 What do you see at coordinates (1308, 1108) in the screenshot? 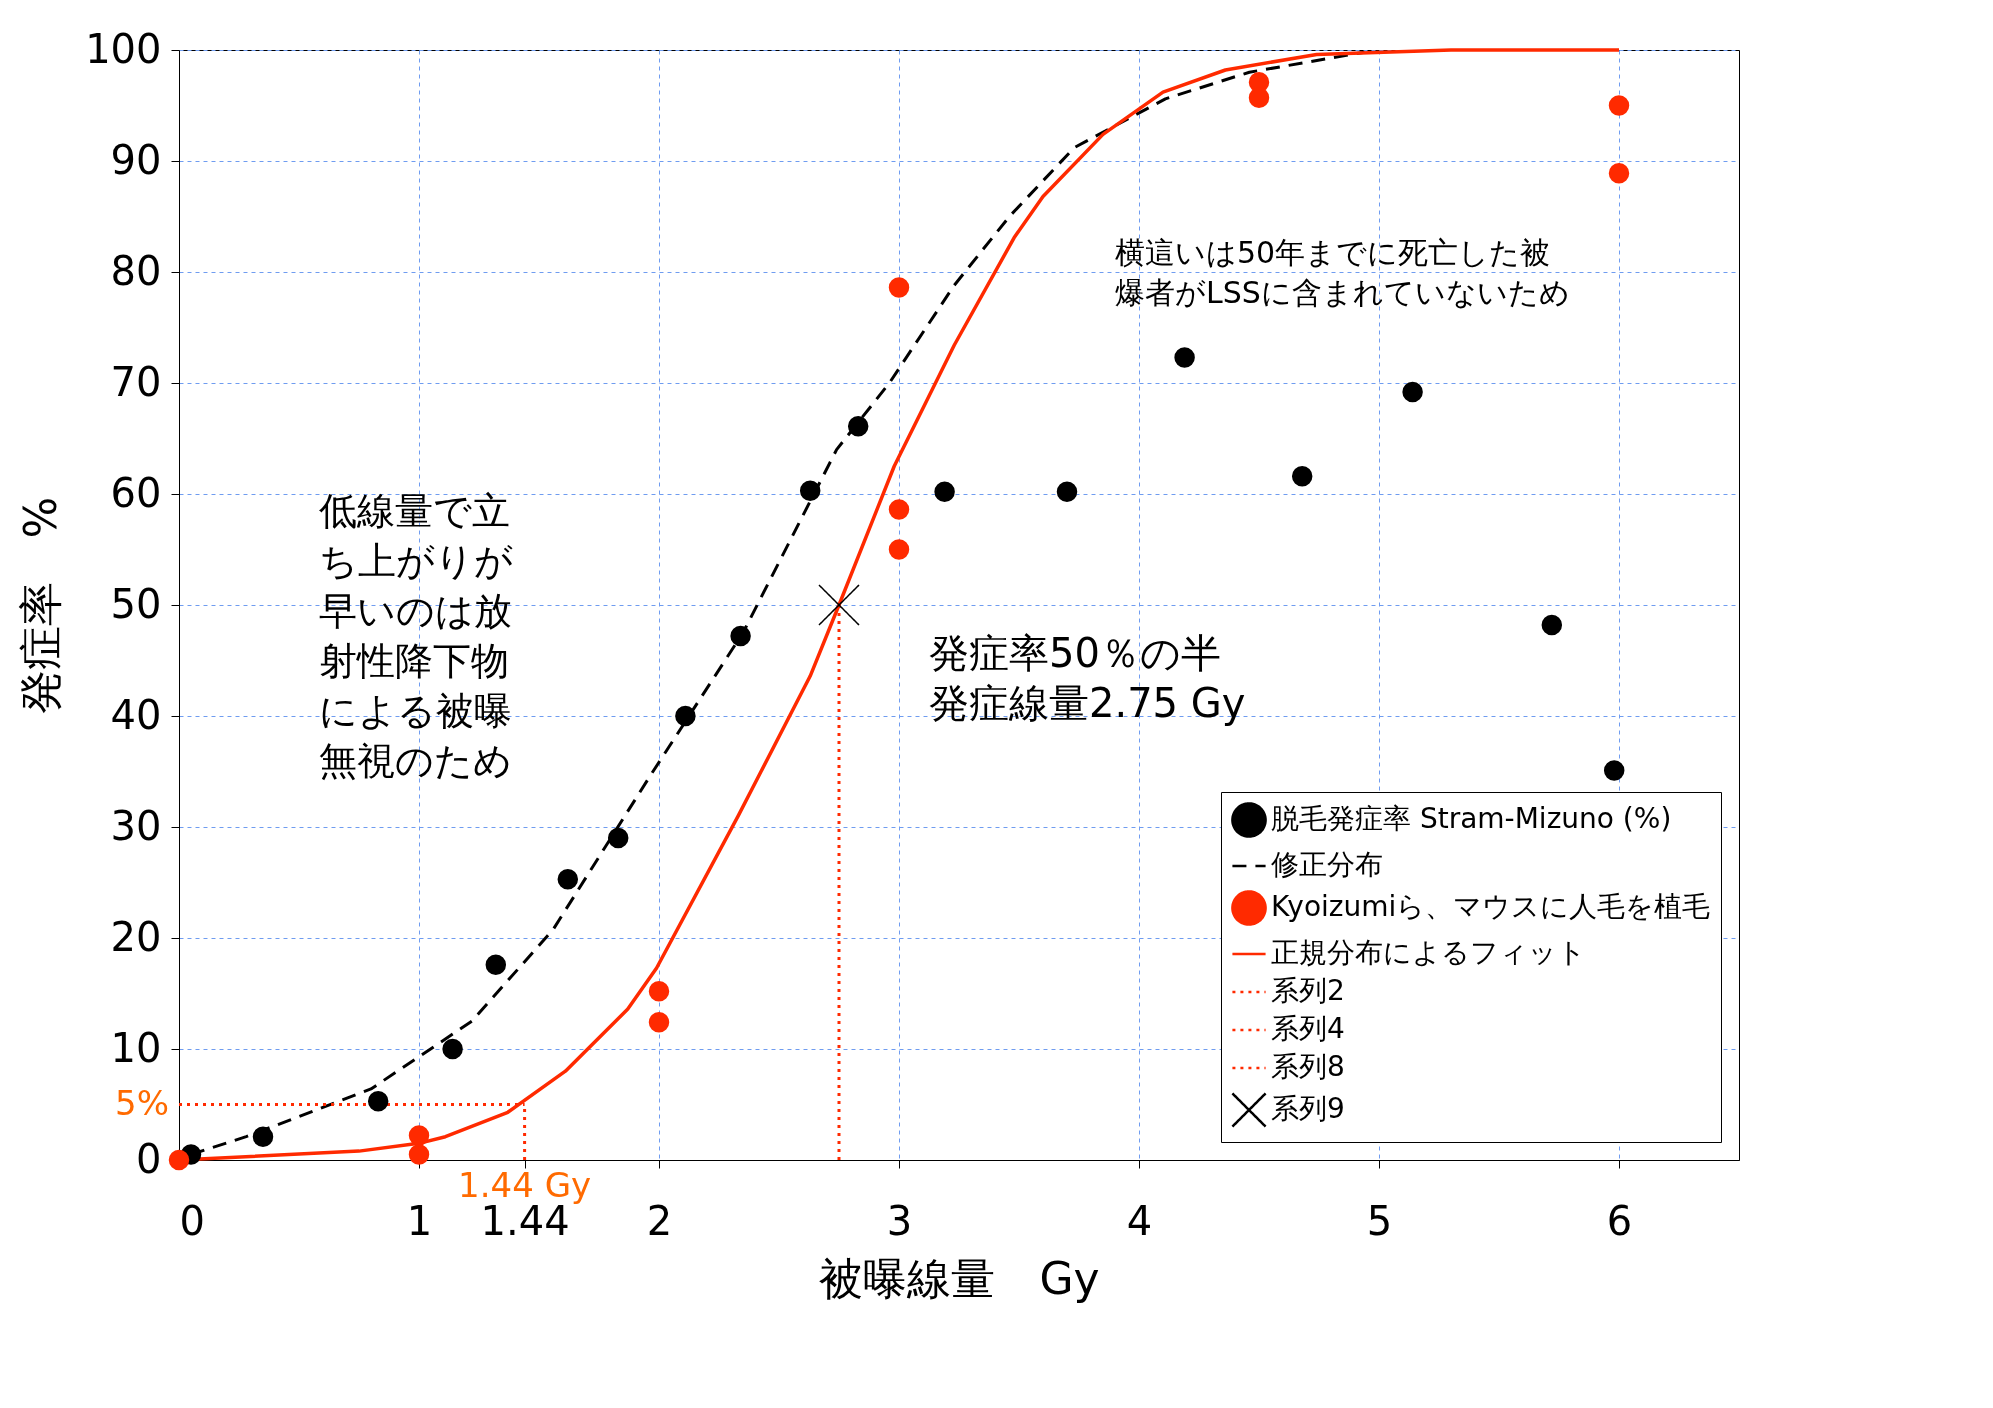
I see `legend-label: 系列9` at bounding box center [1308, 1108].